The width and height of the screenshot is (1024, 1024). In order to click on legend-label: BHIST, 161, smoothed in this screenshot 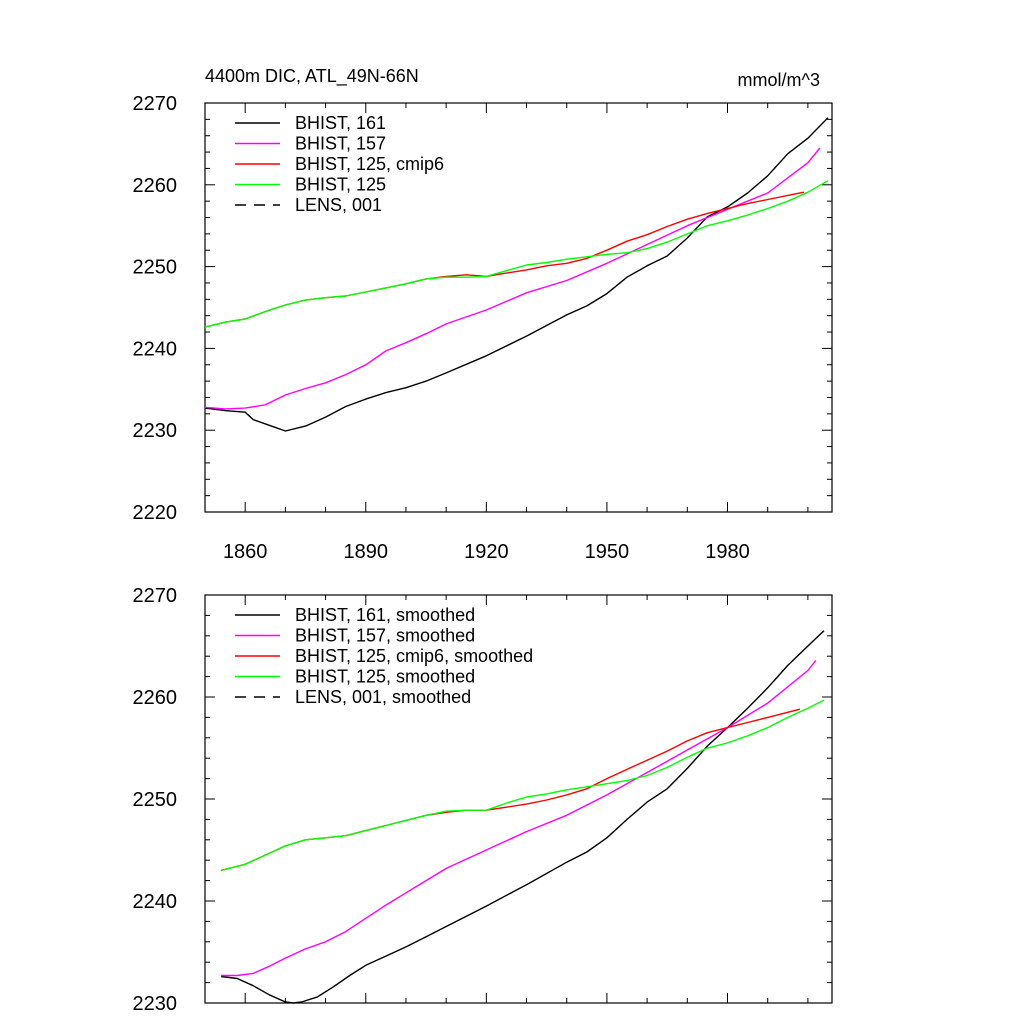, I will do `click(385, 615)`.